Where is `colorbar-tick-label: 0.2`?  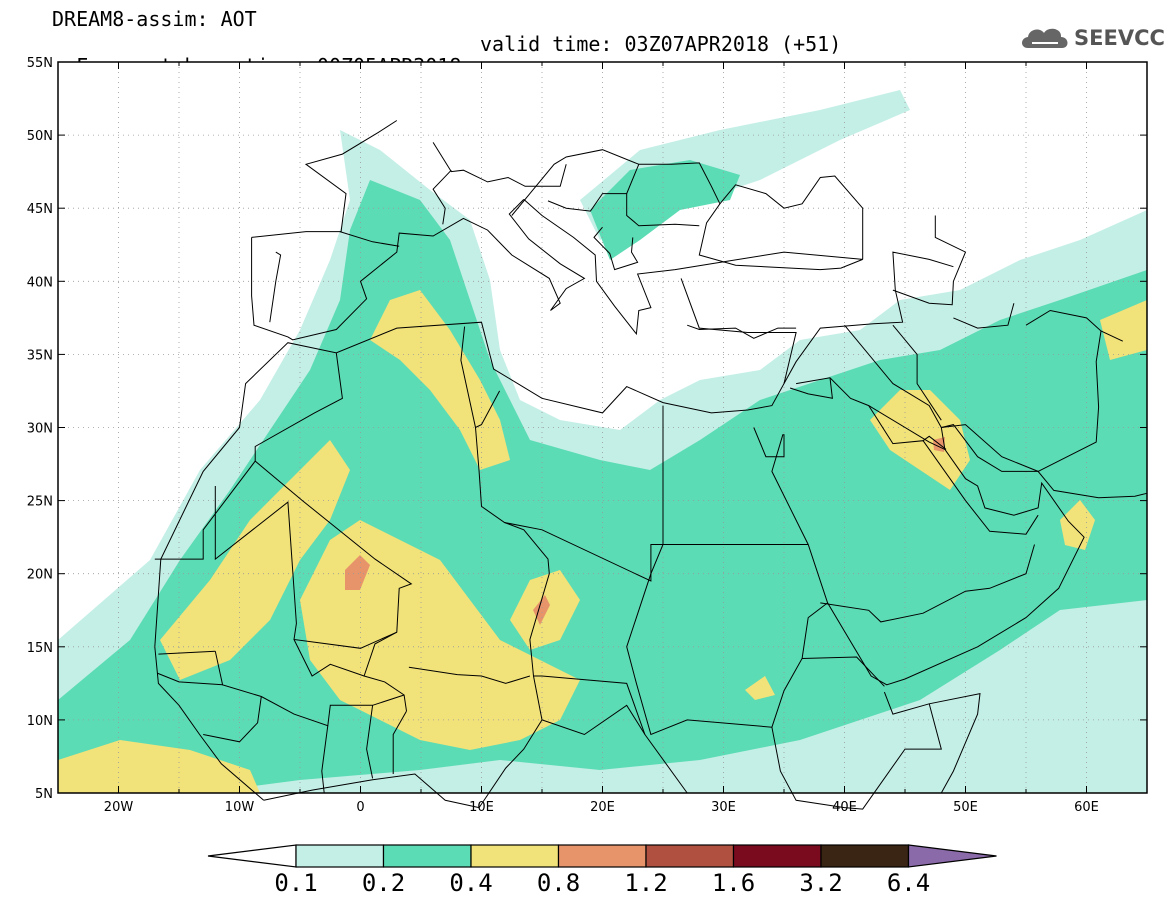 colorbar-tick-label: 0.2 is located at coordinates (383, 883).